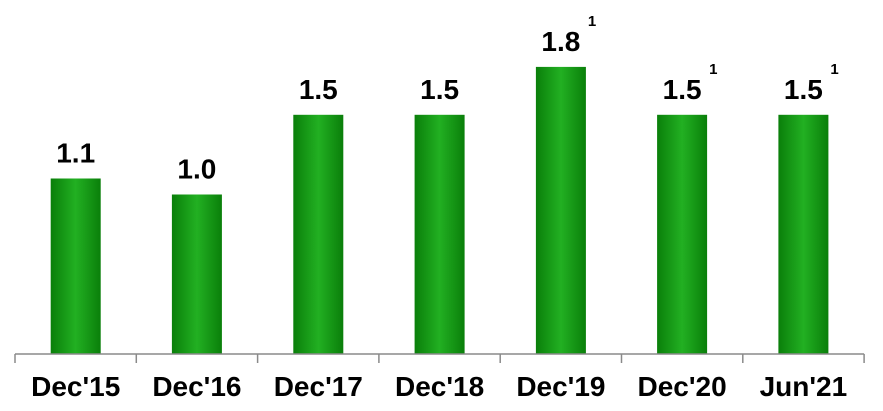 This screenshot has width=883, height=411. I want to click on tick-label-Dec'18: Dec'18, so click(439, 386).